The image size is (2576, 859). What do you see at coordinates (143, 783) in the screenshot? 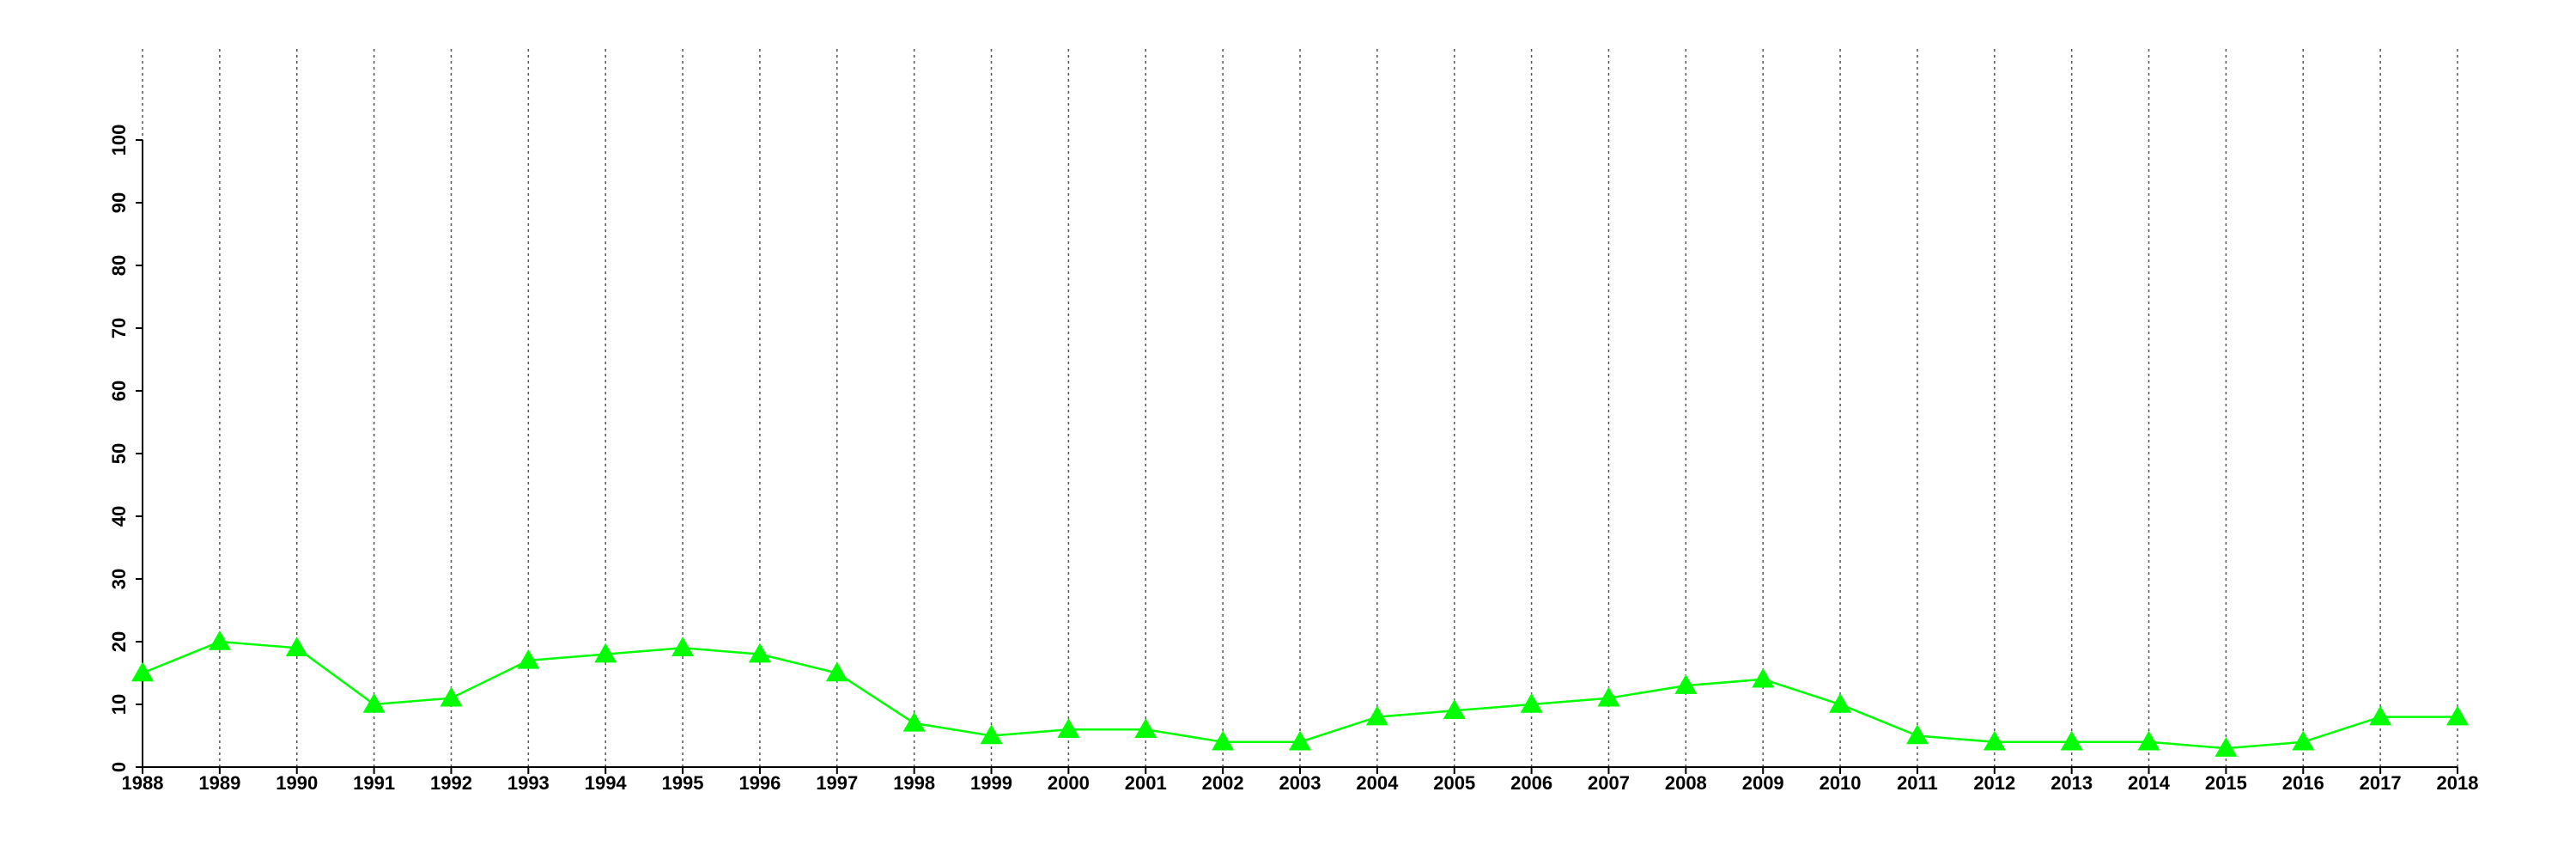
I see `x-tick-label: 1988` at bounding box center [143, 783].